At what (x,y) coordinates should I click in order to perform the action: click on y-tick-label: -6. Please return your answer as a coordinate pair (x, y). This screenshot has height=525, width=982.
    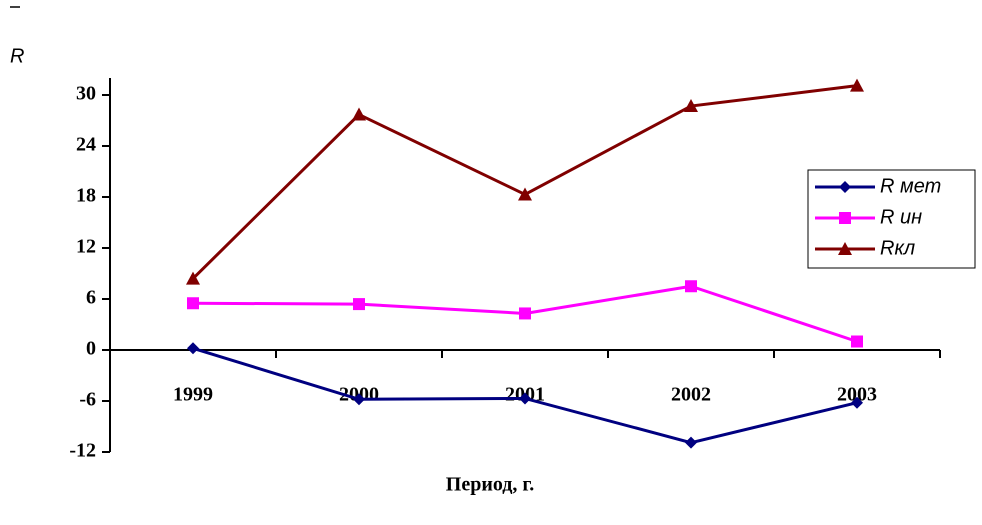
    Looking at the image, I should click on (87, 400).